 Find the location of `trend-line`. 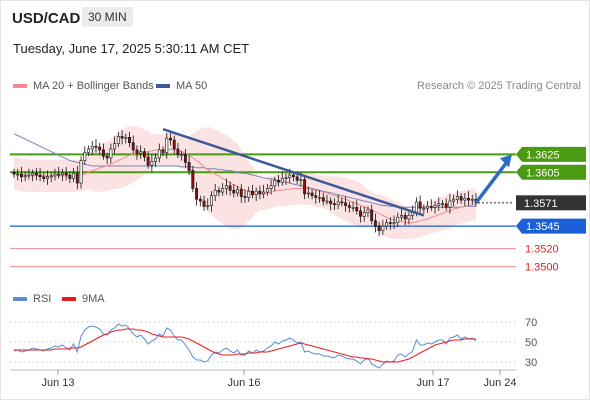

trend-line is located at coordinates (293, 172).